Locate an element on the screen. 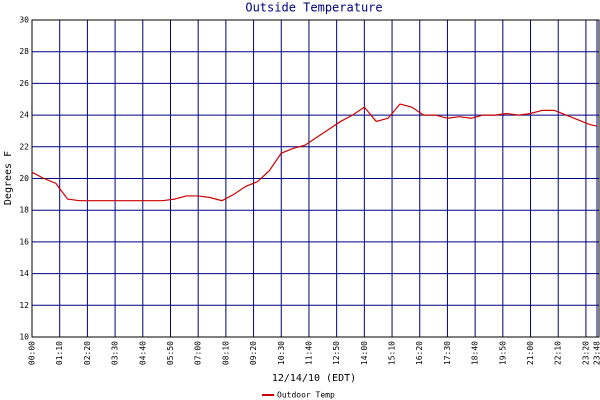 This screenshot has height=400, width=600. y-tick-label: 14 is located at coordinates (24, 273).